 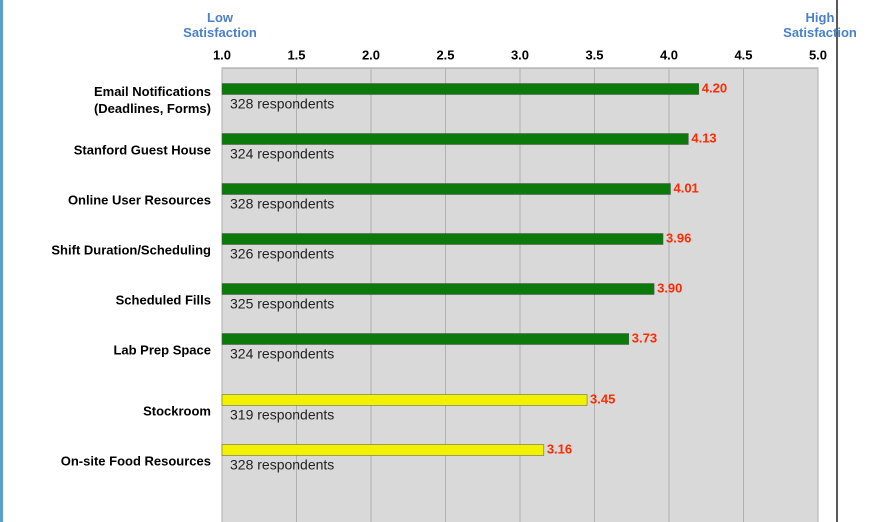 What do you see at coordinates (743, 54) in the screenshot?
I see `x-tick-label: 4.5` at bounding box center [743, 54].